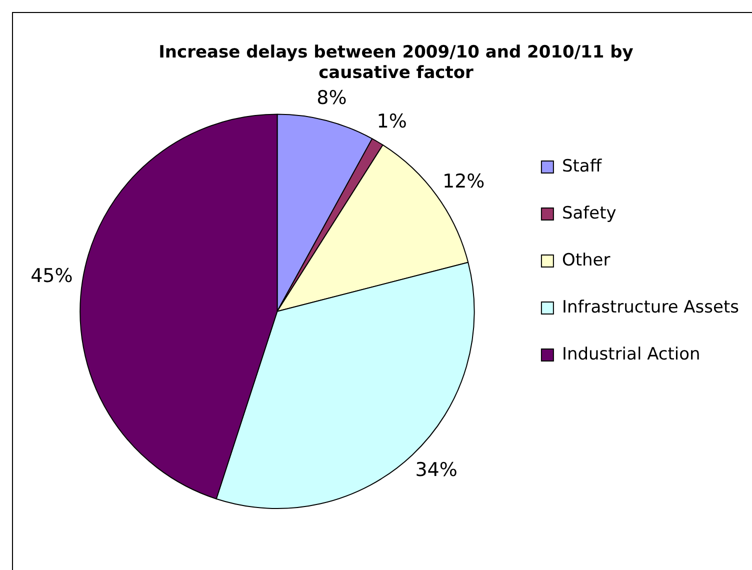 The image size is (752, 570). What do you see at coordinates (586, 260) in the screenshot?
I see `legend-label: Other` at bounding box center [586, 260].